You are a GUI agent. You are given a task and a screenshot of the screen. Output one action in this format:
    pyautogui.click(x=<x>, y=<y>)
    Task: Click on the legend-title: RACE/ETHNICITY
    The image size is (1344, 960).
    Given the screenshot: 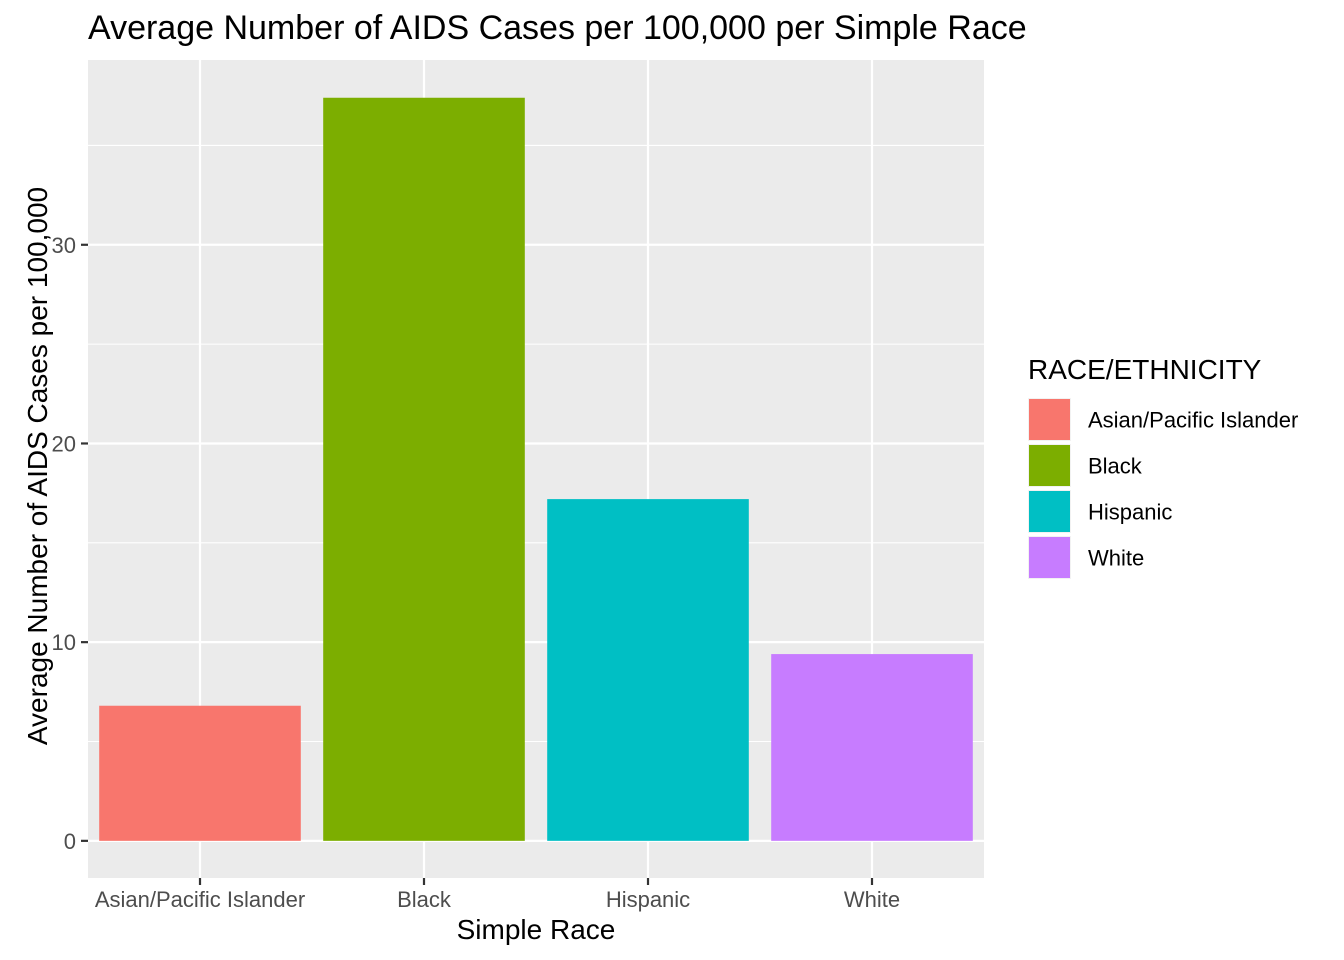 What is the action you would take?
    pyautogui.click(x=1145, y=369)
    